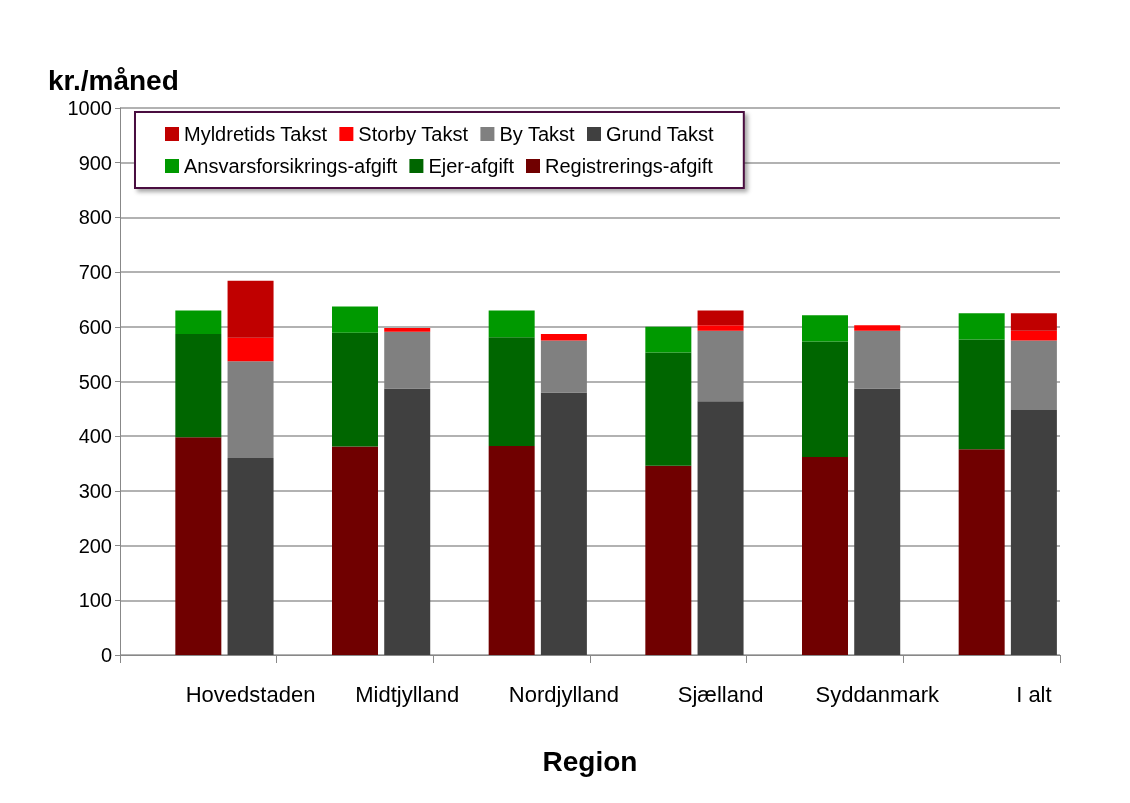 This screenshot has height=803, width=1130. I want to click on x-tick-label: Sjælland, so click(720, 694).